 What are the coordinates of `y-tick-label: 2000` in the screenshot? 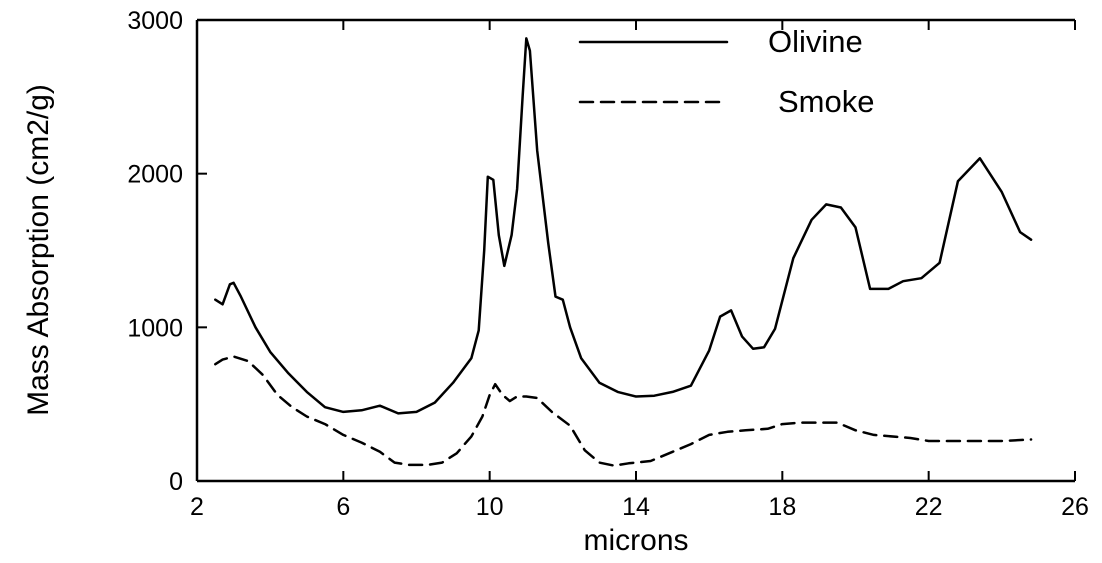 It's located at (155, 175).